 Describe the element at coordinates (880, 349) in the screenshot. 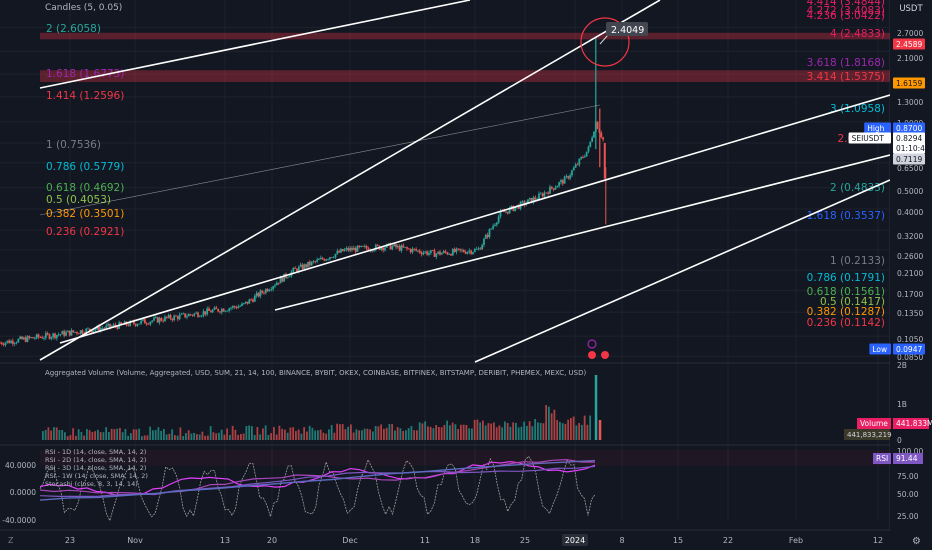

I see `price-badge-name-bg` at that location.